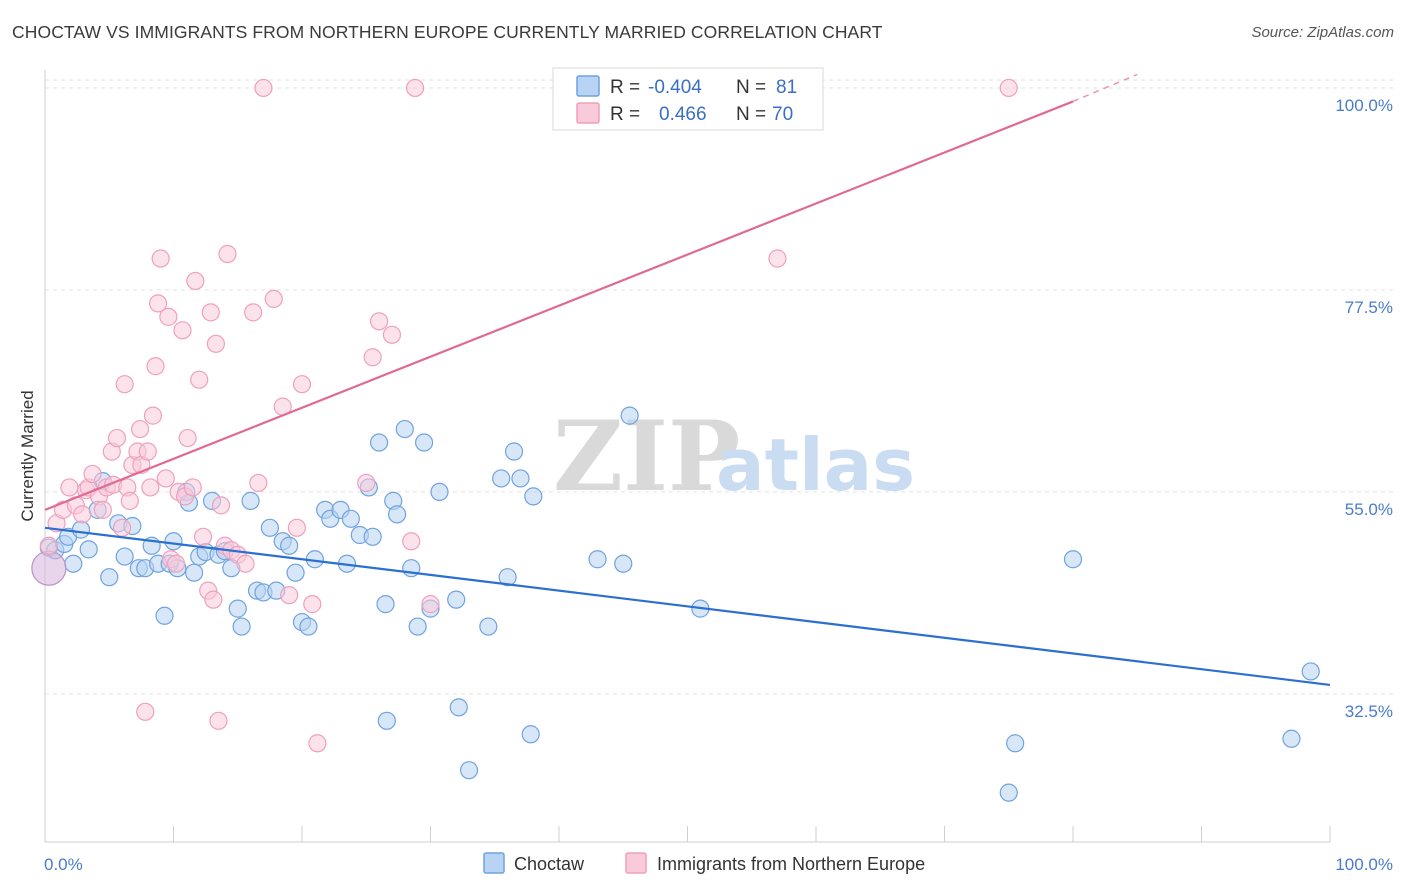 The height and width of the screenshot is (892, 1406). I want to click on y-tick-label-2: 55.0%, so click(1369, 509).